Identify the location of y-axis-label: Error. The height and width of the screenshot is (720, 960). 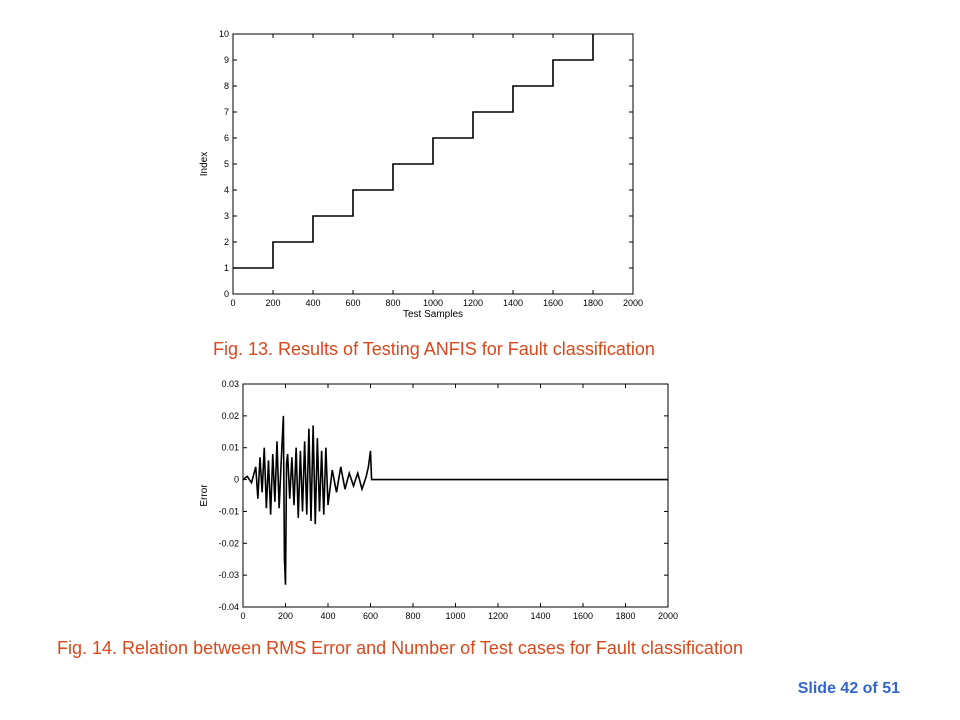
(204, 495).